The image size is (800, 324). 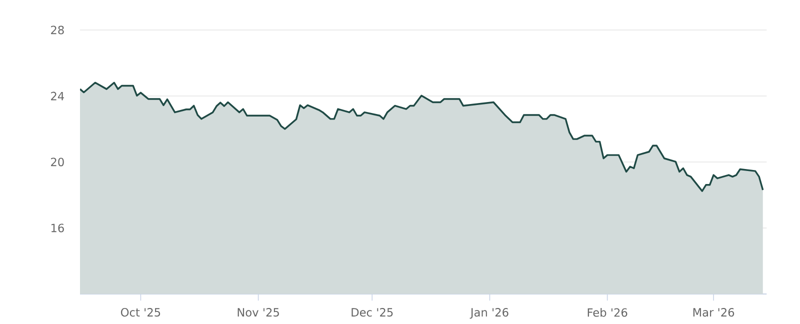 I want to click on y-tick-label: 16, so click(x=57, y=228).